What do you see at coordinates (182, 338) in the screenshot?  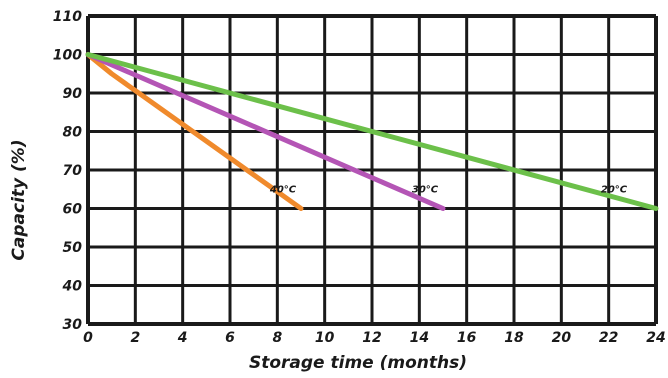 I see `x-tick-label: 4` at bounding box center [182, 338].